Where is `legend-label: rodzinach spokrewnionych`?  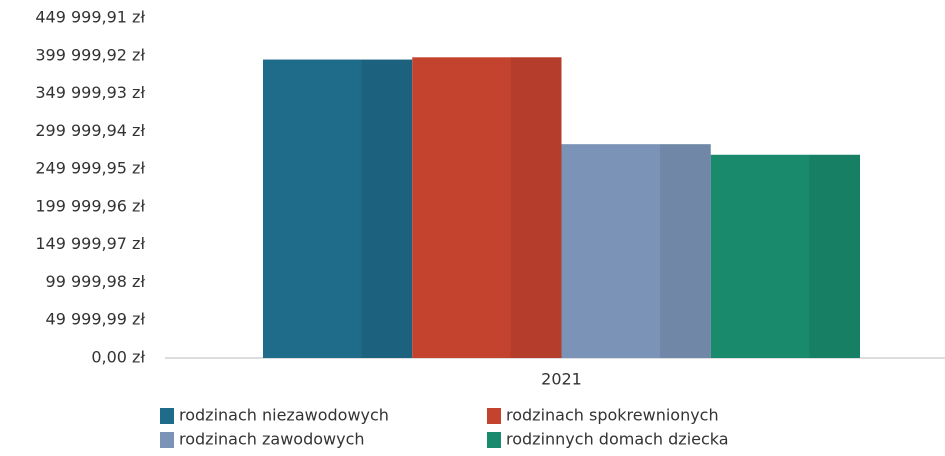
legend-label: rodzinach spokrewnionych is located at coordinates (612, 415).